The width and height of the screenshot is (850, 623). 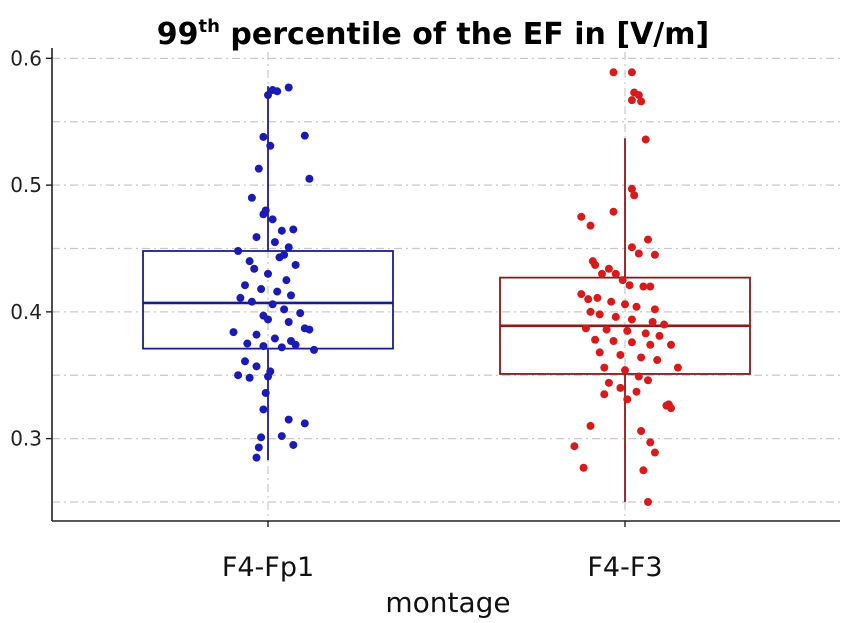 What do you see at coordinates (442, 552) in the screenshot?
I see `x-axis-labels: F4-Fp1 F4-F3` at bounding box center [442, 552].